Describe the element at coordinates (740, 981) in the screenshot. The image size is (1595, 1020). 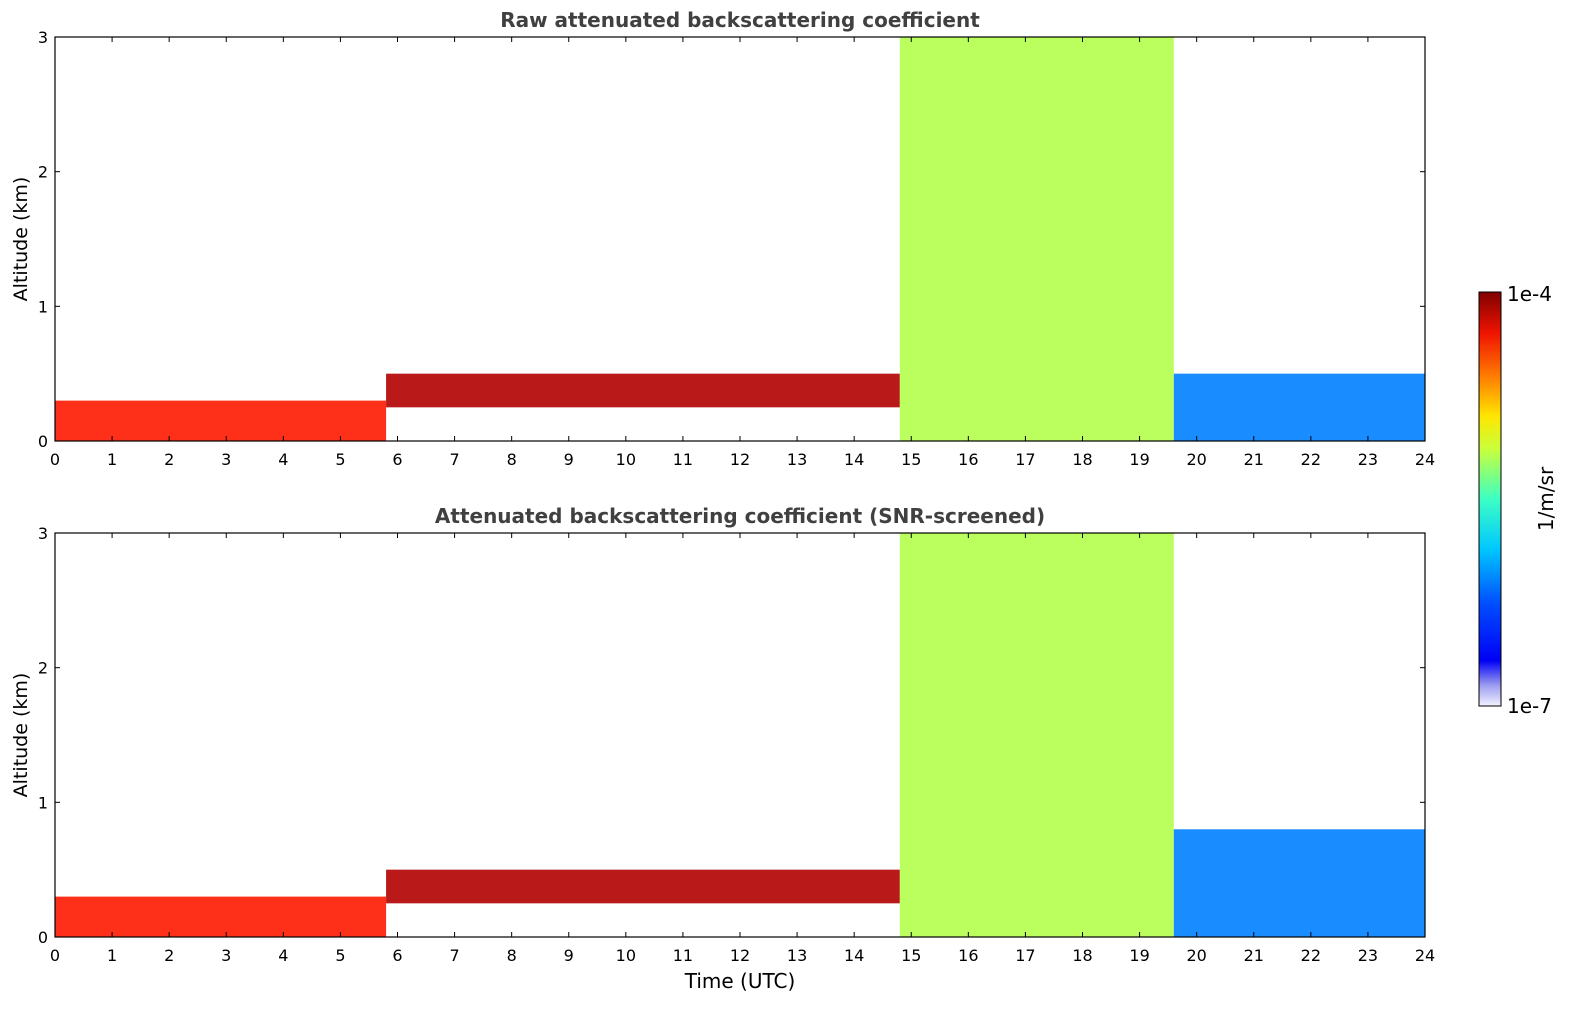
I see `x-axis-label: Time (UTC)` at that location.